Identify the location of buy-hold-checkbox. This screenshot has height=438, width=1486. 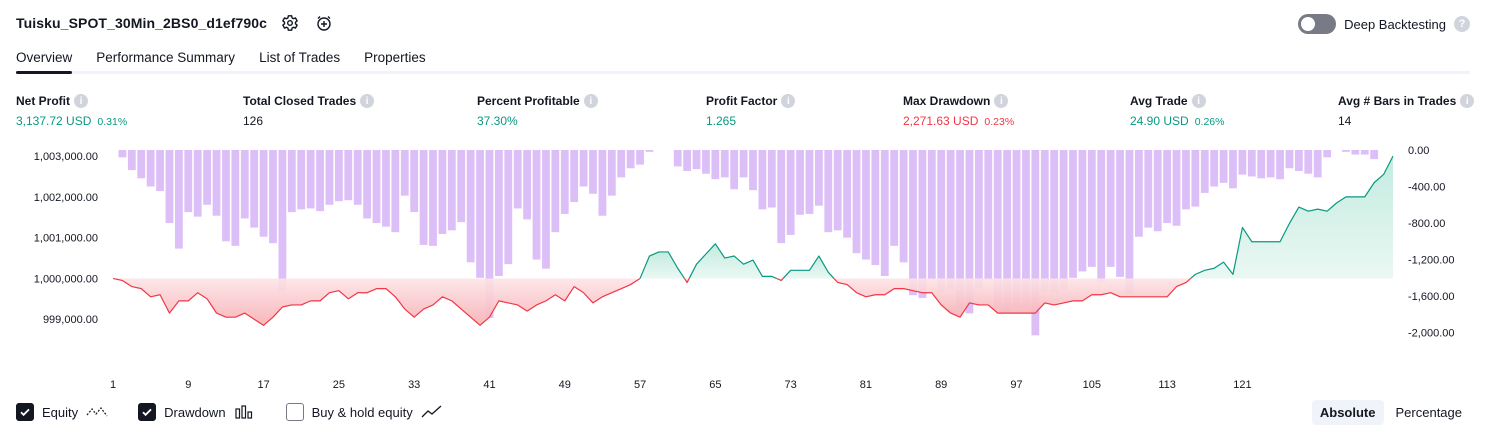
(294, 412).